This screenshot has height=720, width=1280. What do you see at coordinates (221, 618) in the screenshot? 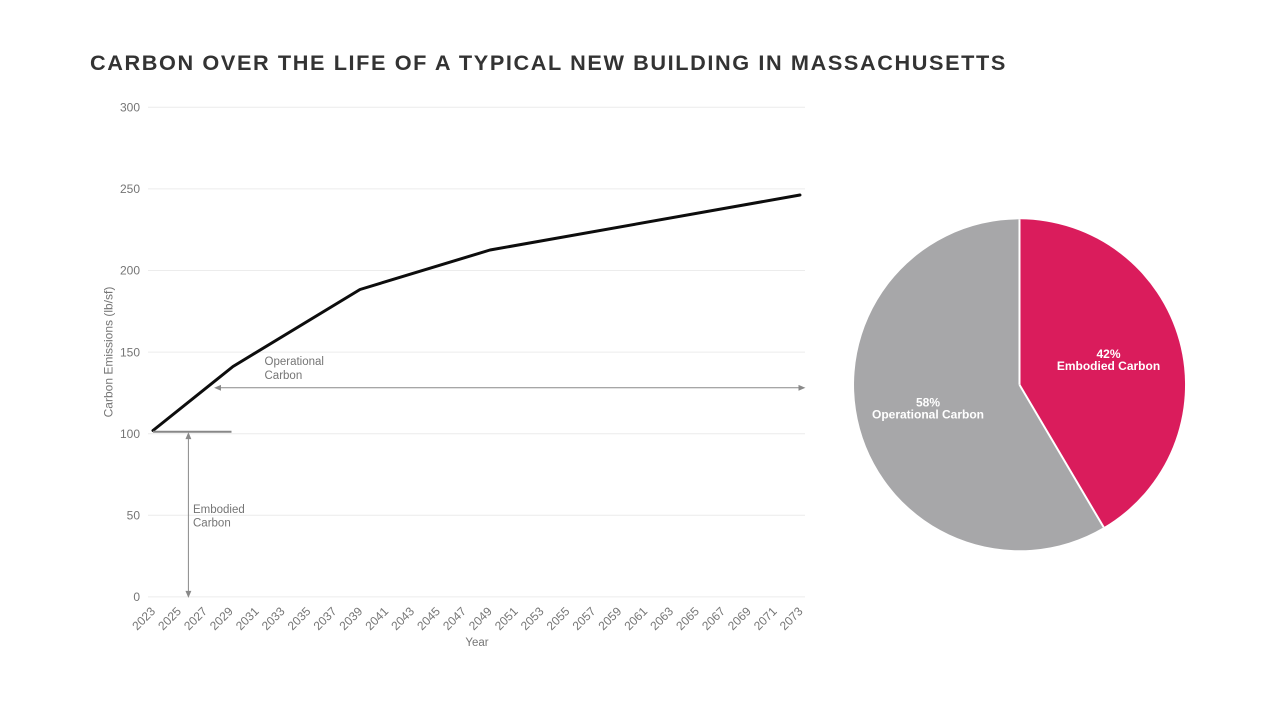
I see `svg-text: 2029` at bounding box center [221, 618].